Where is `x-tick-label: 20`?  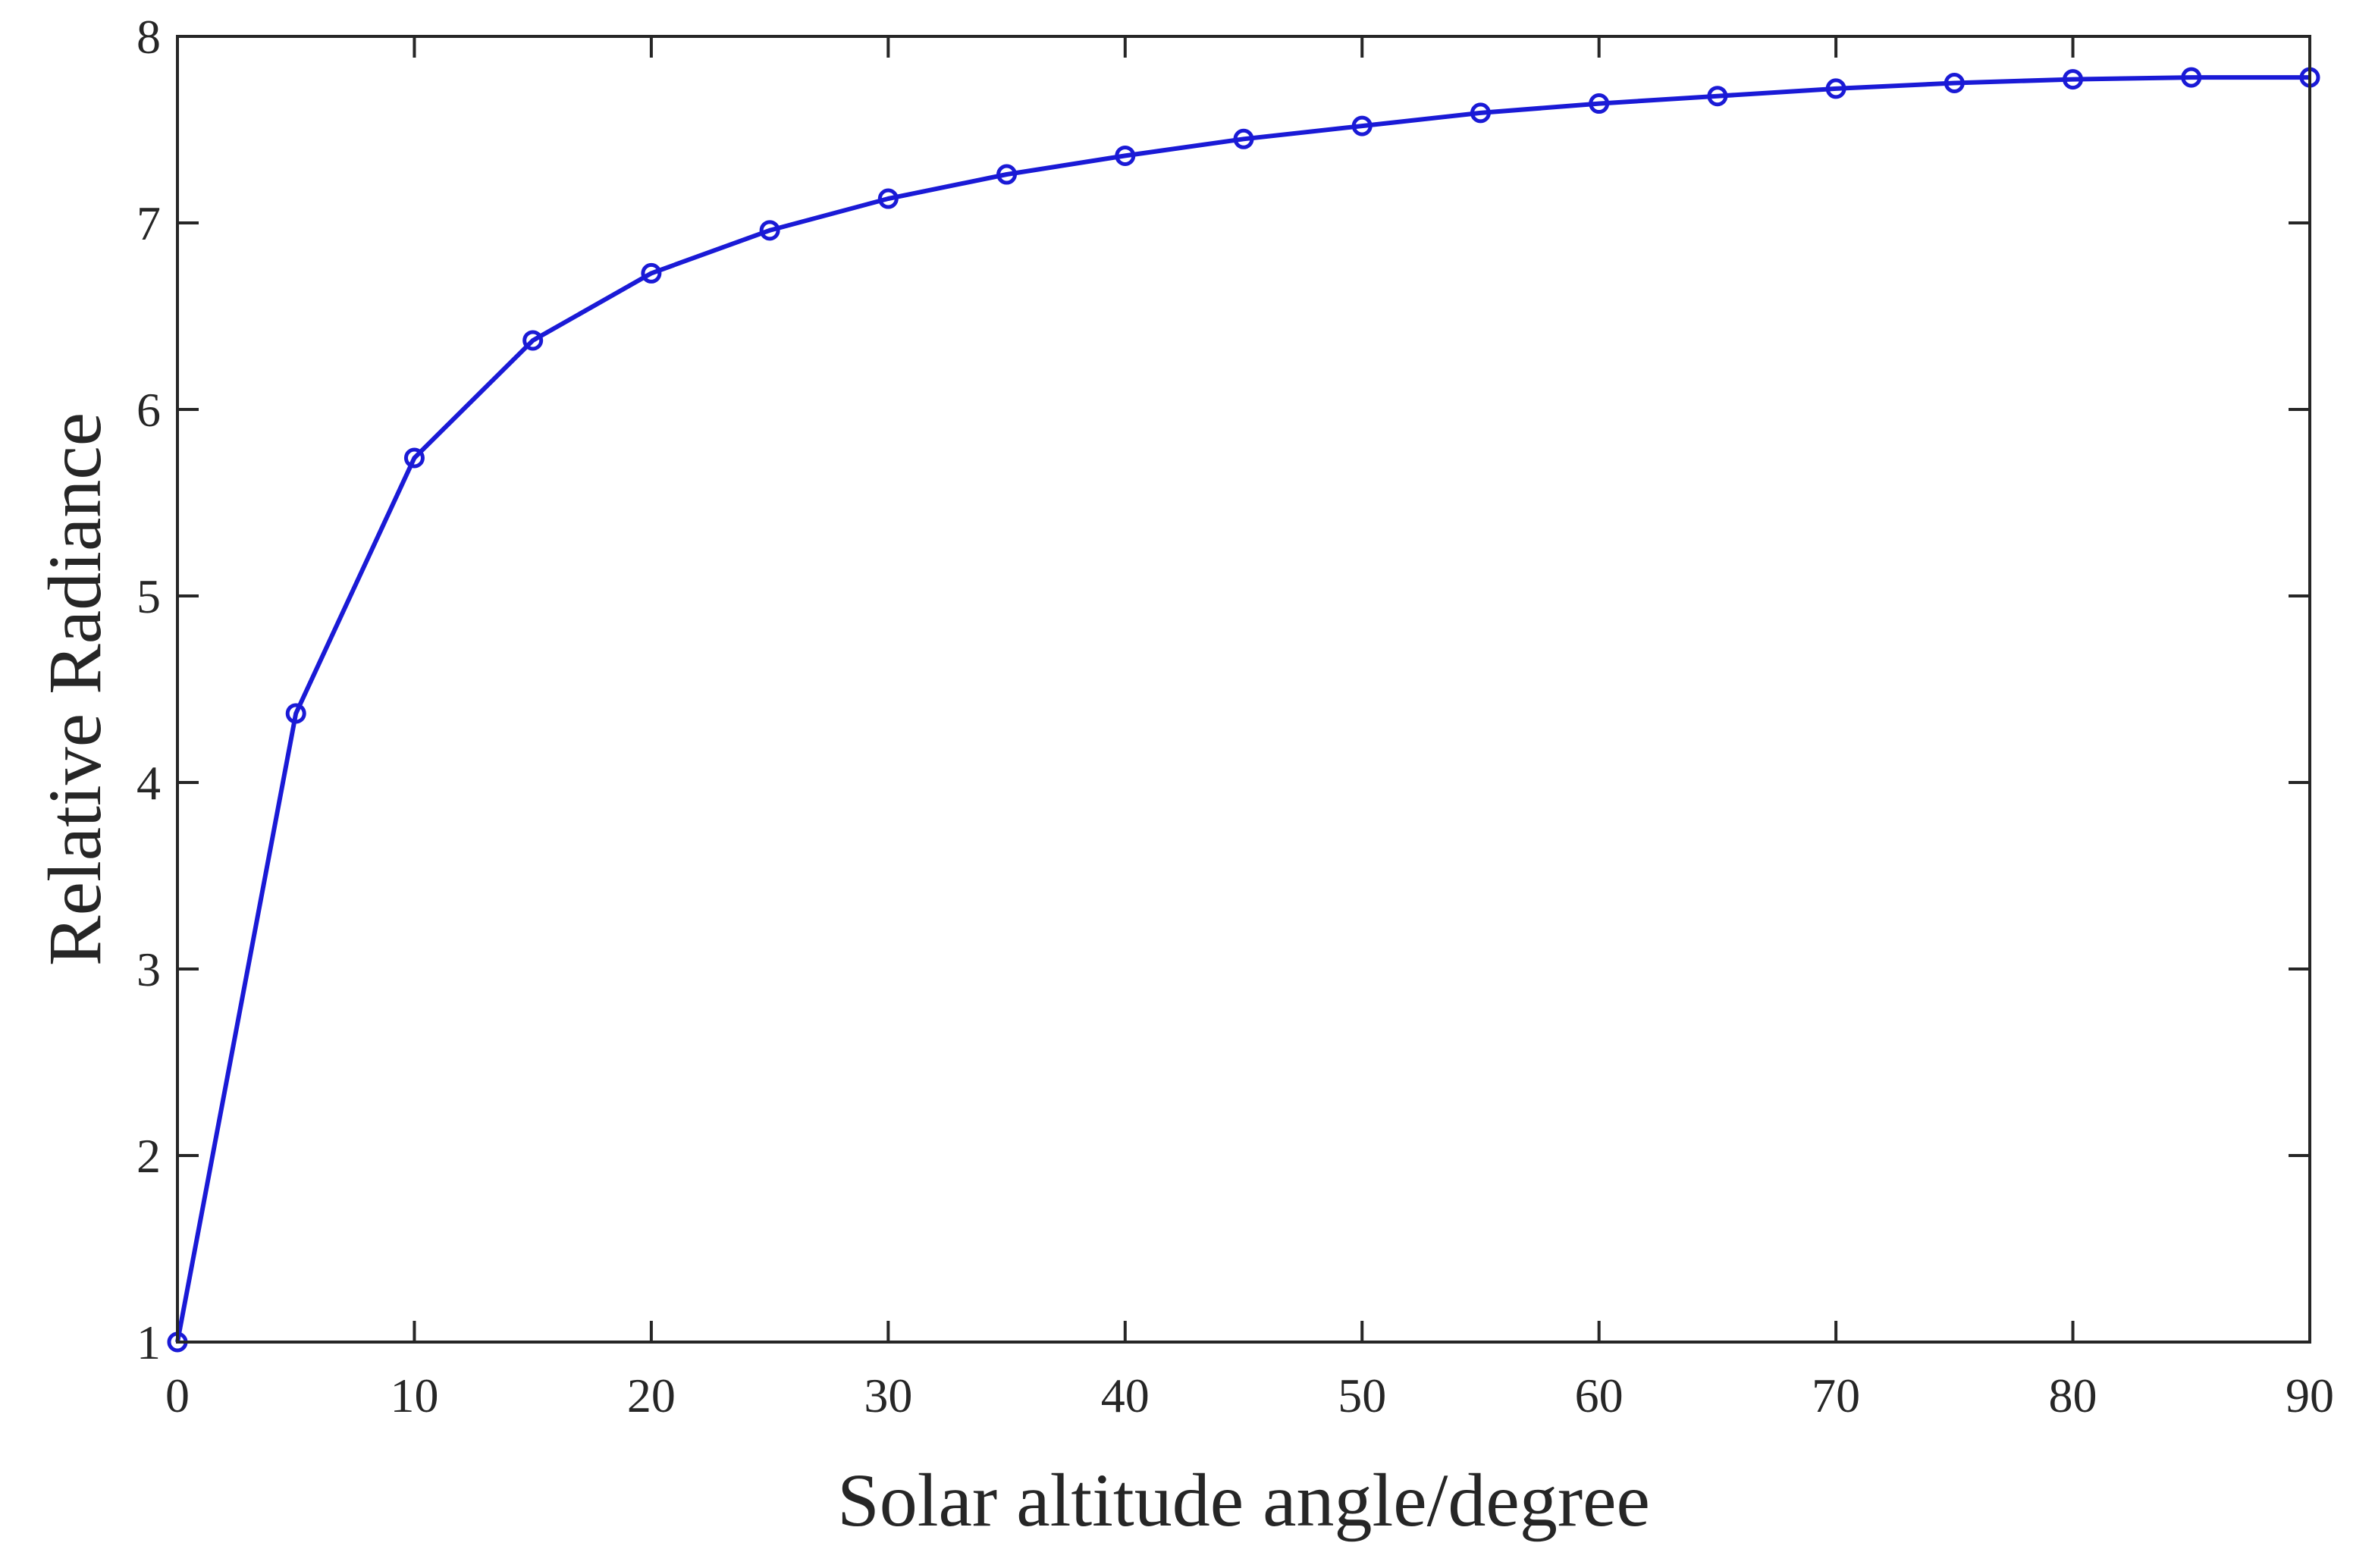
x-tick-label: 20 is located at coordinates (651, 1396).